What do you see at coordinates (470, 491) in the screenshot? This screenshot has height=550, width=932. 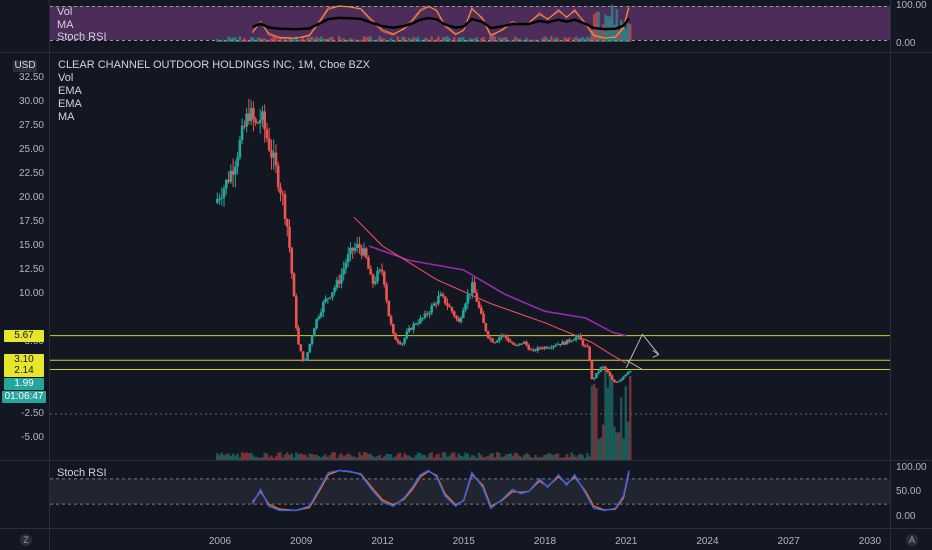 I see `stoch-band-fill` at bounding box center [470, 491].